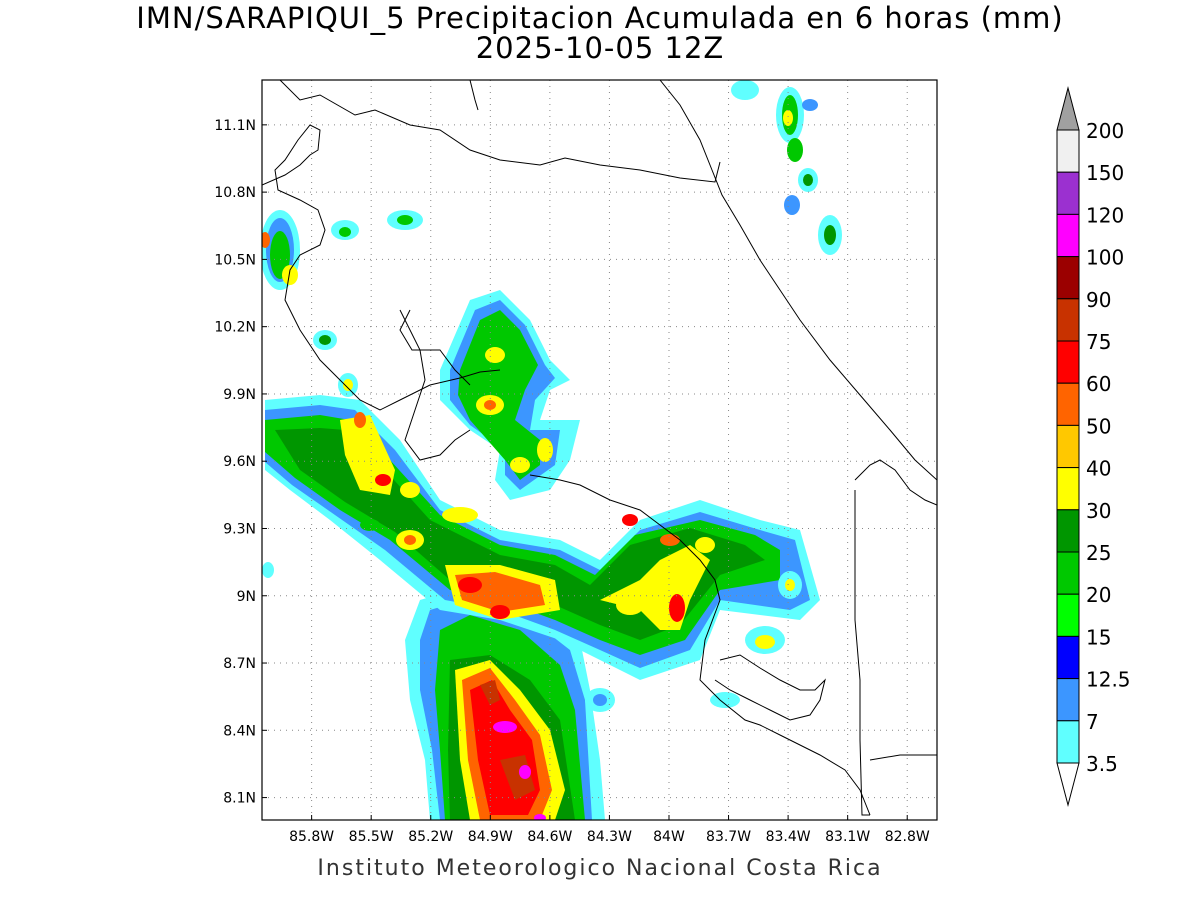 The width and height of the screenshot is (1200, 900). I want to click on lat-tick-label: 9.3N, so click(239, 529).